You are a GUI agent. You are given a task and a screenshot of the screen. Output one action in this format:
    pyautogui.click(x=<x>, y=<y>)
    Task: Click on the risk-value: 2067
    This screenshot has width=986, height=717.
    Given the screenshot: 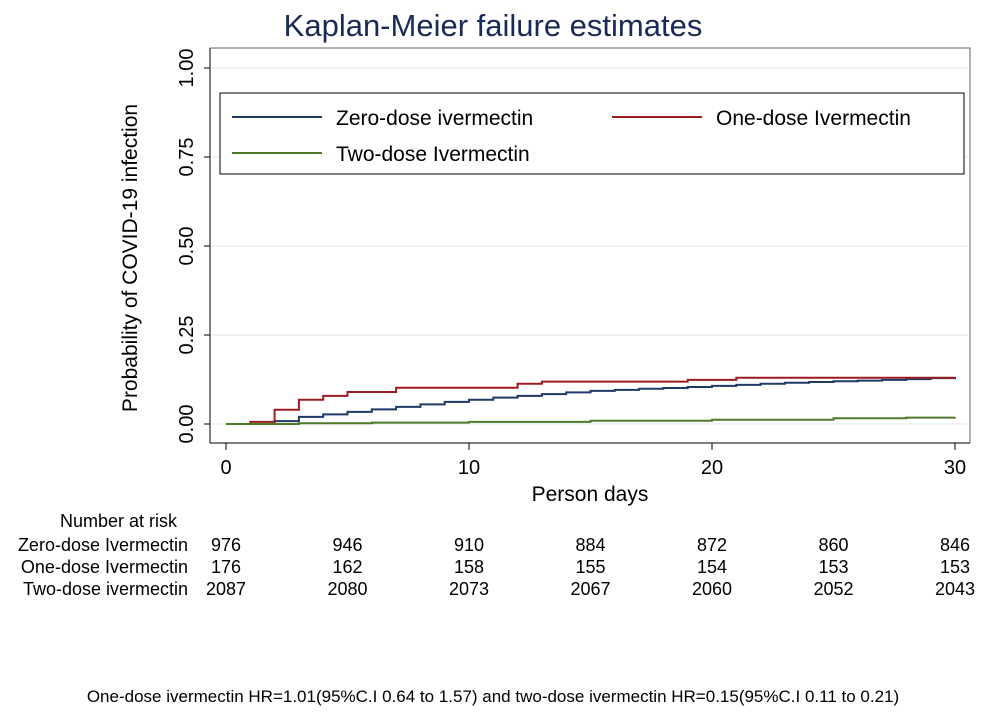 What is the action you would take?
    pyautogui.click(x=590, y=589)
    